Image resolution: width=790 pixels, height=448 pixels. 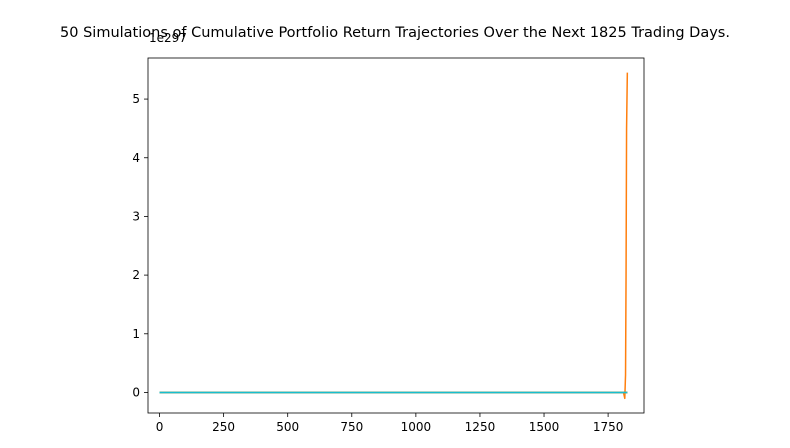 What do you see at coordinates (416, 427) in the screenshot?
I see `x-tick-label: 1000` at bounding box center [416, 427].